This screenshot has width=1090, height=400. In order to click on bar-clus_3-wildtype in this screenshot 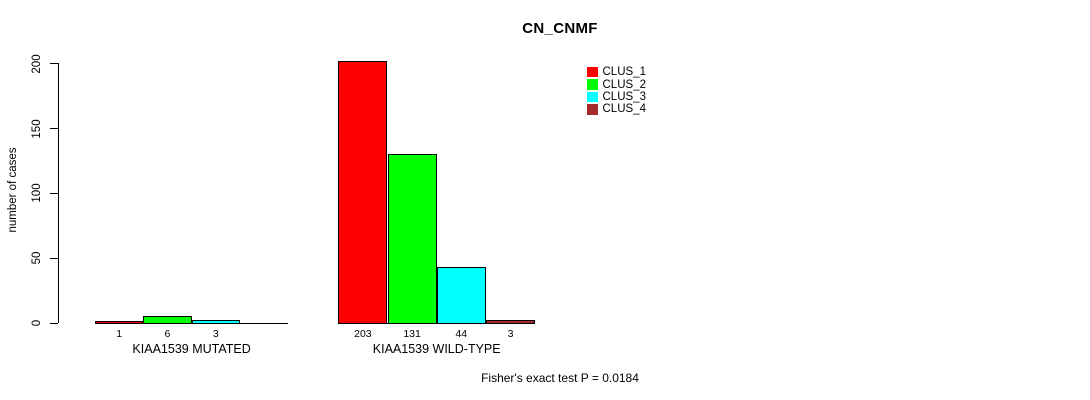, I will do `click(461, 295)`.